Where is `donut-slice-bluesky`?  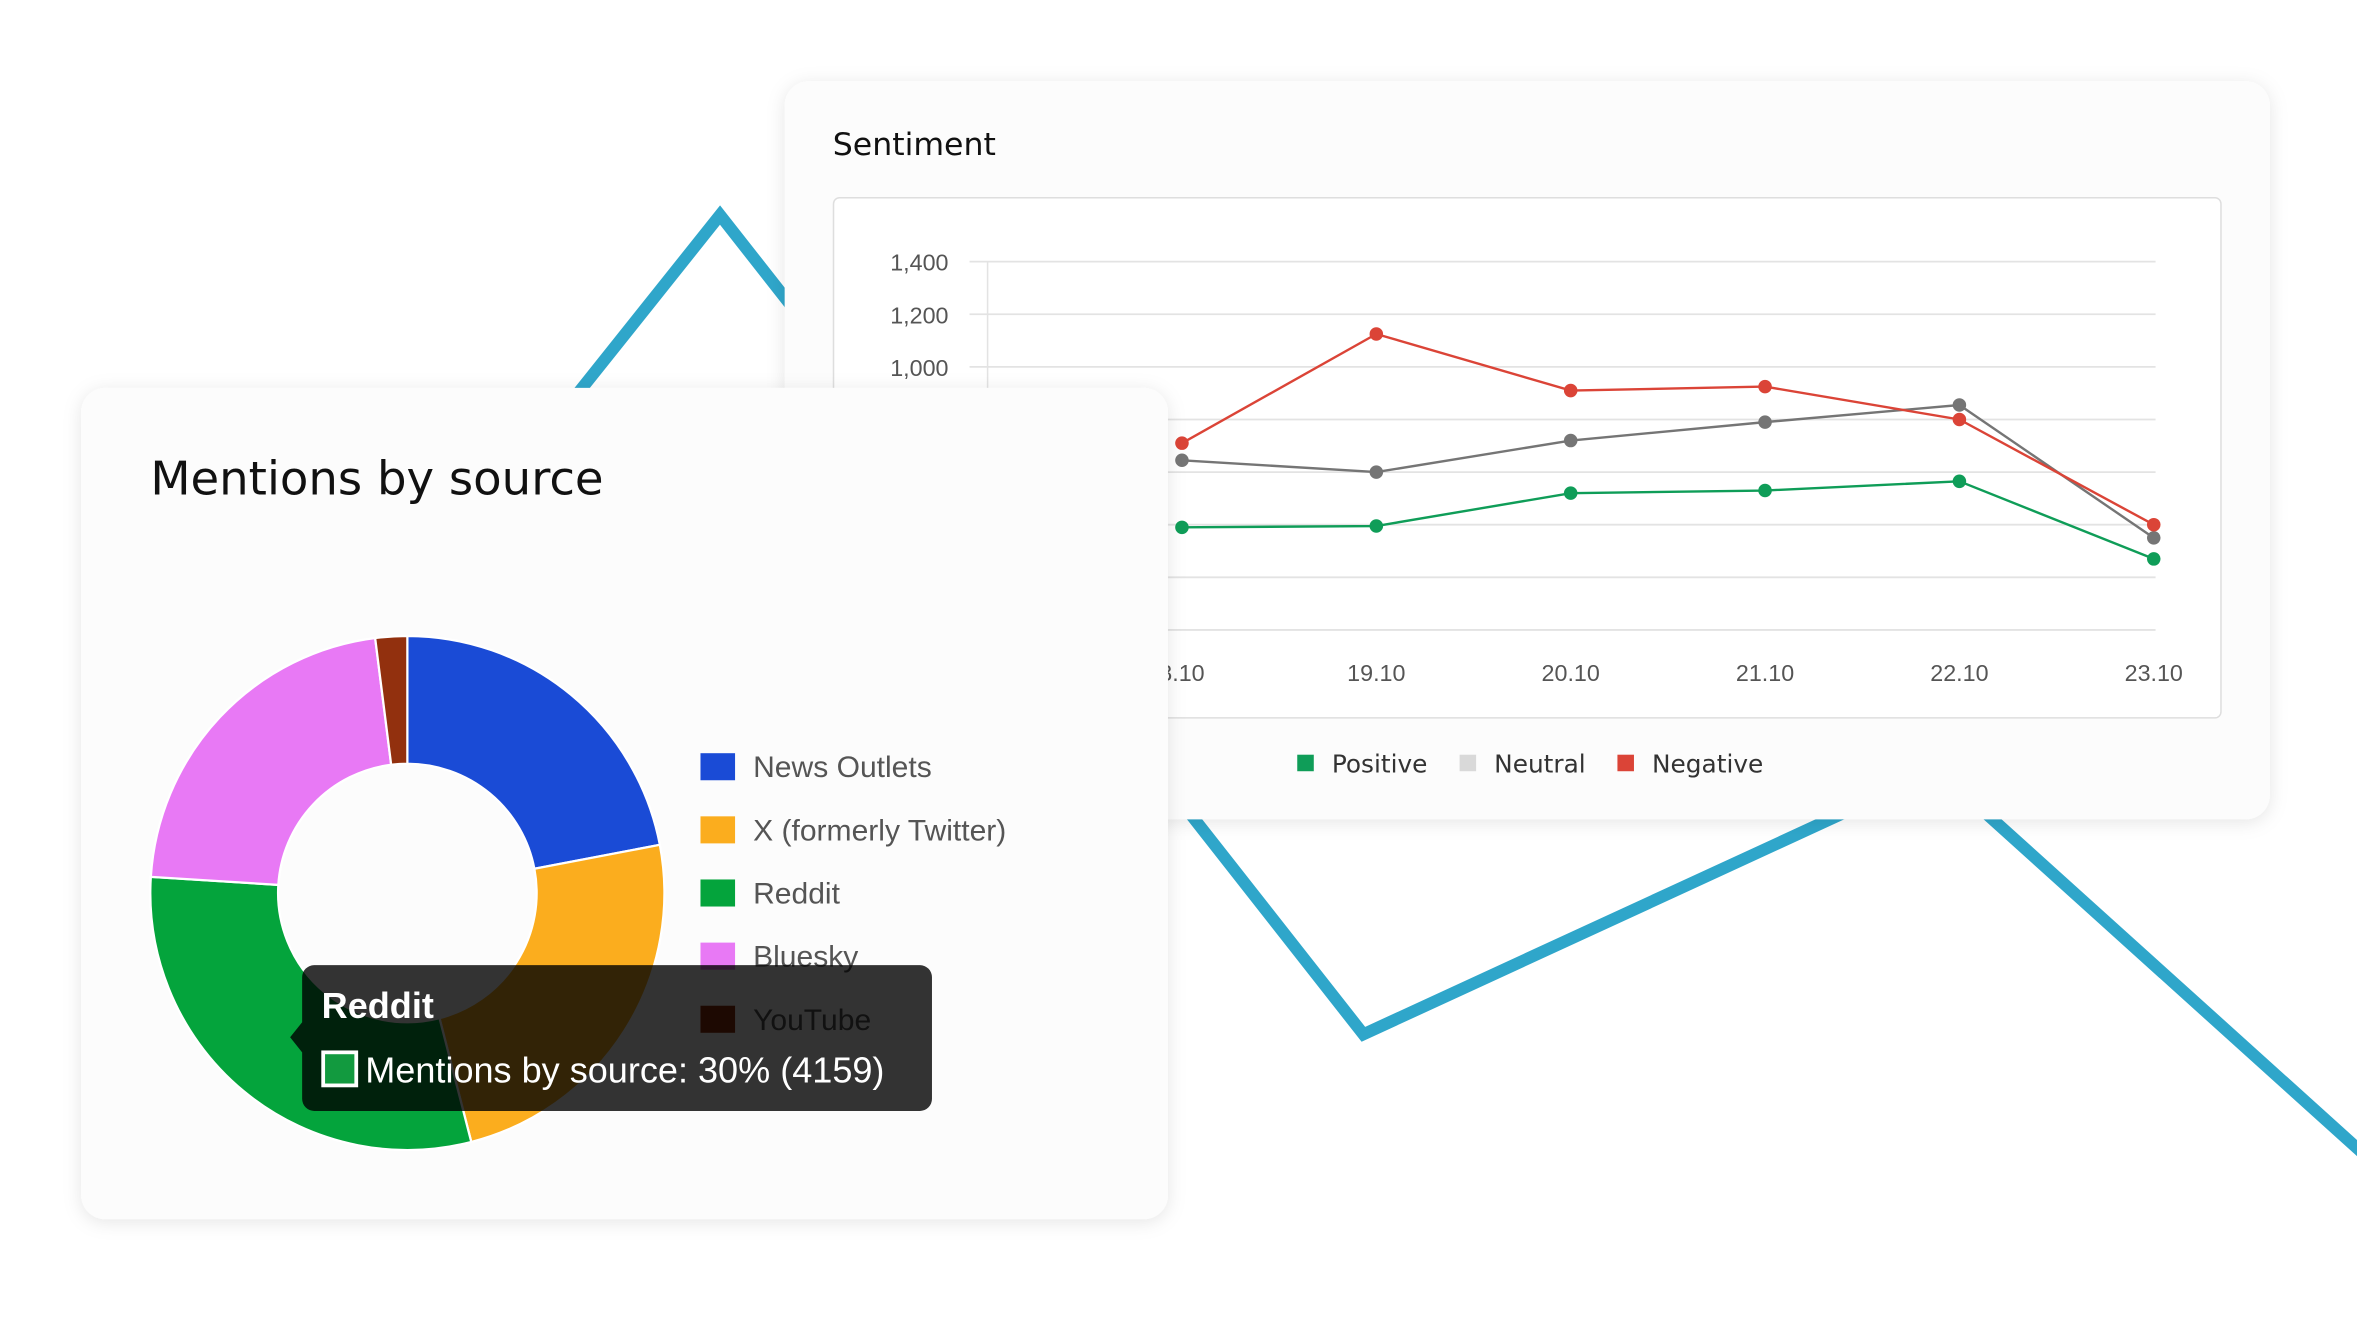 donut-slice-bluesky is located at coordinates (271, 761).